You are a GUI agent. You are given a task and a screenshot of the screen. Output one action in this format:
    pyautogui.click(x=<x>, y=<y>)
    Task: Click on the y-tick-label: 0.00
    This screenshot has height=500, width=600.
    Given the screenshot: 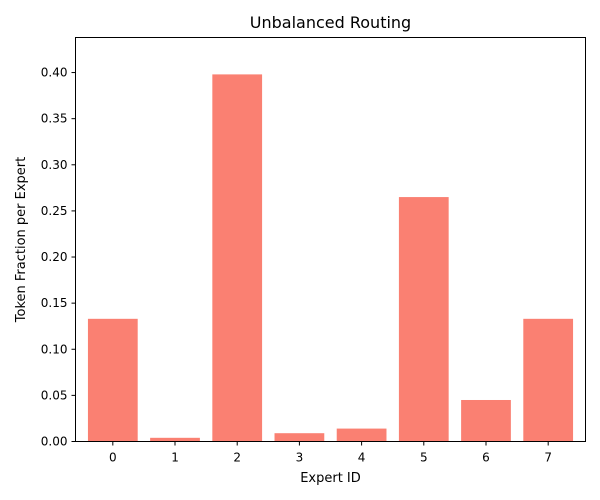 What is the action you would take?
    pyautogui.click(x=54, y=442)
    